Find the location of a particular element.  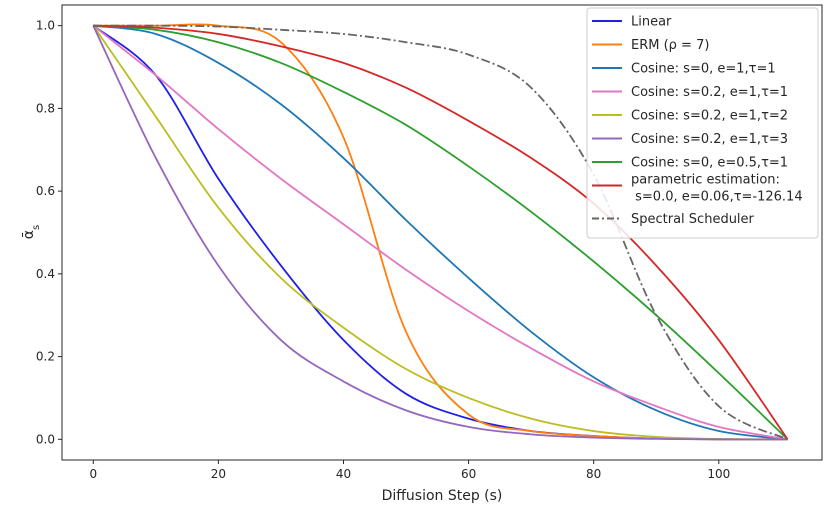

y-axis-label-main: ᾱ is located at coordinates (29, 234).